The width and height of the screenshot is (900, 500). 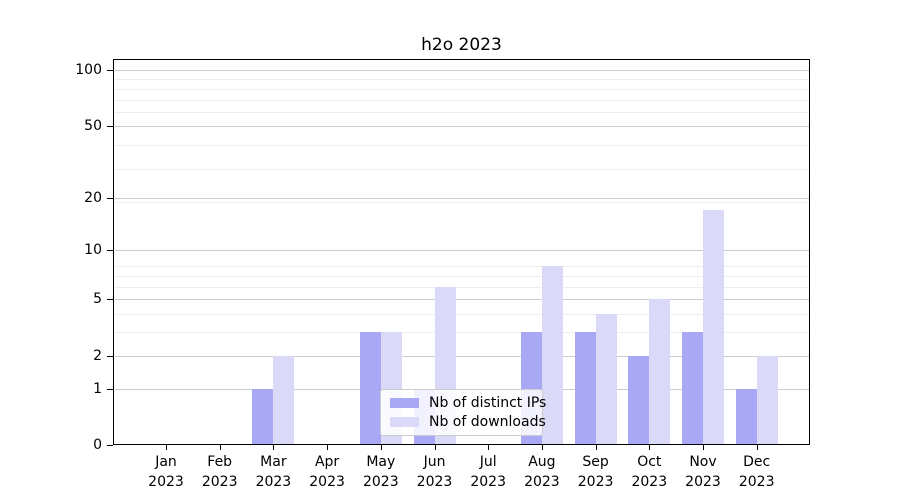 What do you see at coordinates (88, 70) in the screenshot?
I see `y-tick-label: 100` at bounding box center [88, 70].